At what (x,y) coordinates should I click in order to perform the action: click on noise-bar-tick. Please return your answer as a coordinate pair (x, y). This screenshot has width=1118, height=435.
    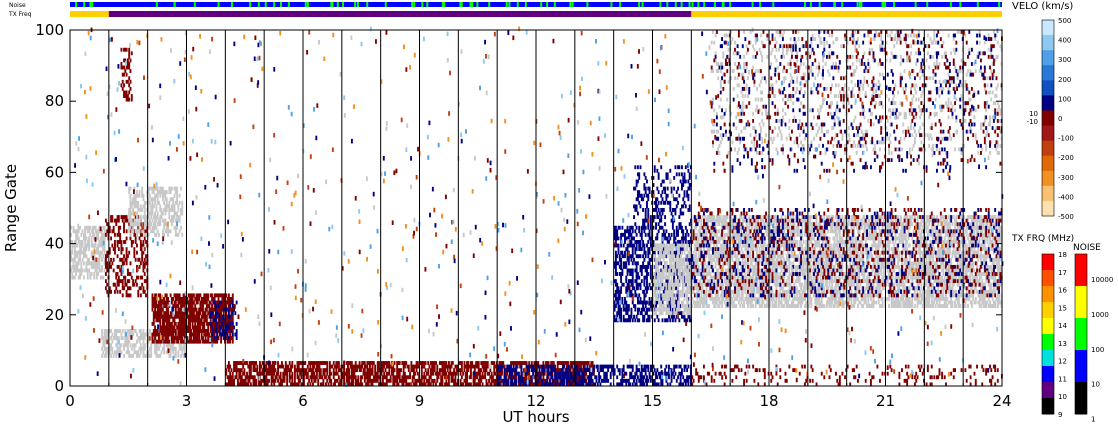
    Looking at the image, I should click on (414, 4).